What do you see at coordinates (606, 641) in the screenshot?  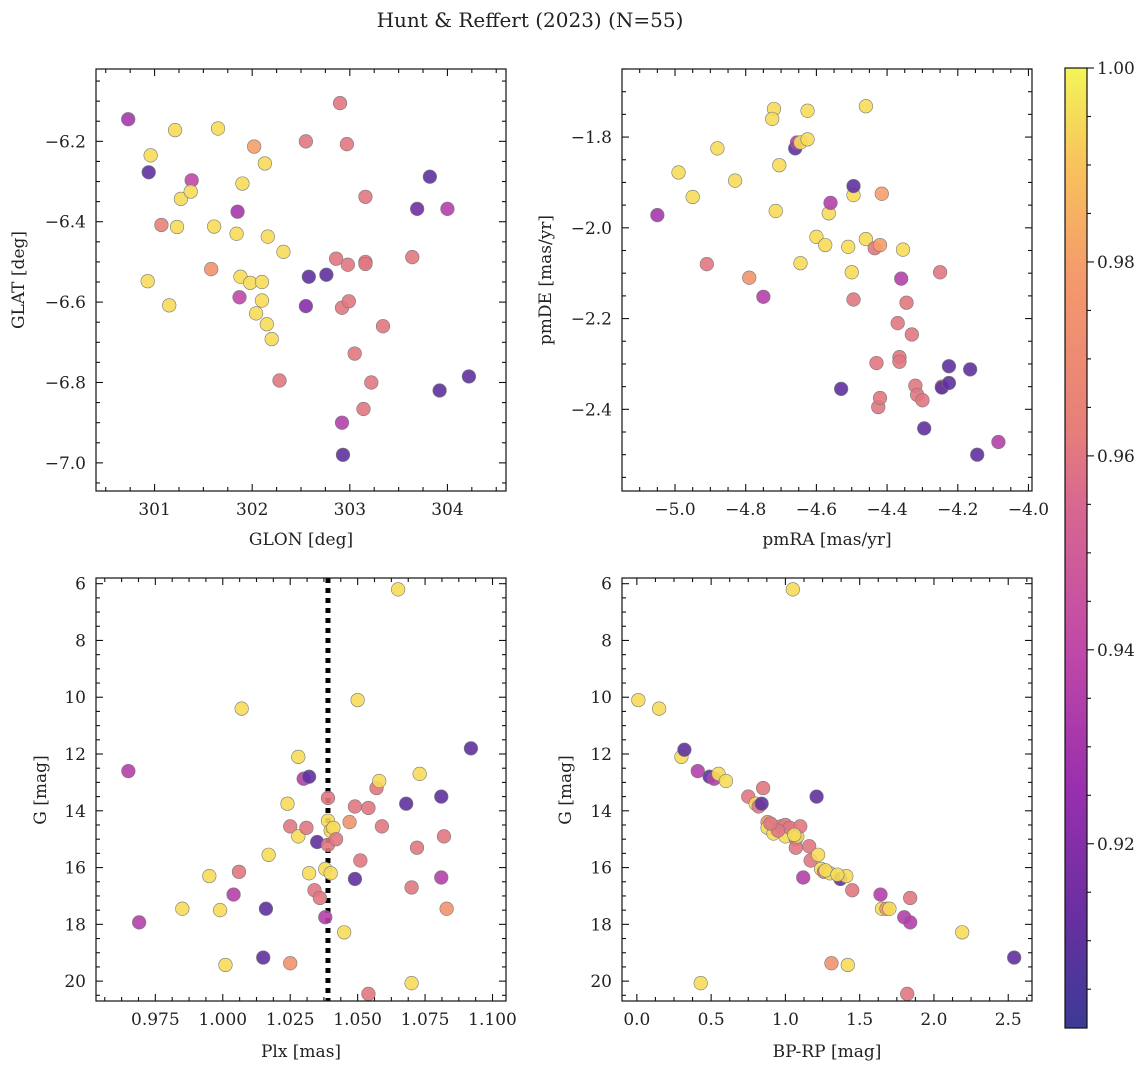 I see `y-tick-label: 8` at bounding box center [606, 641].